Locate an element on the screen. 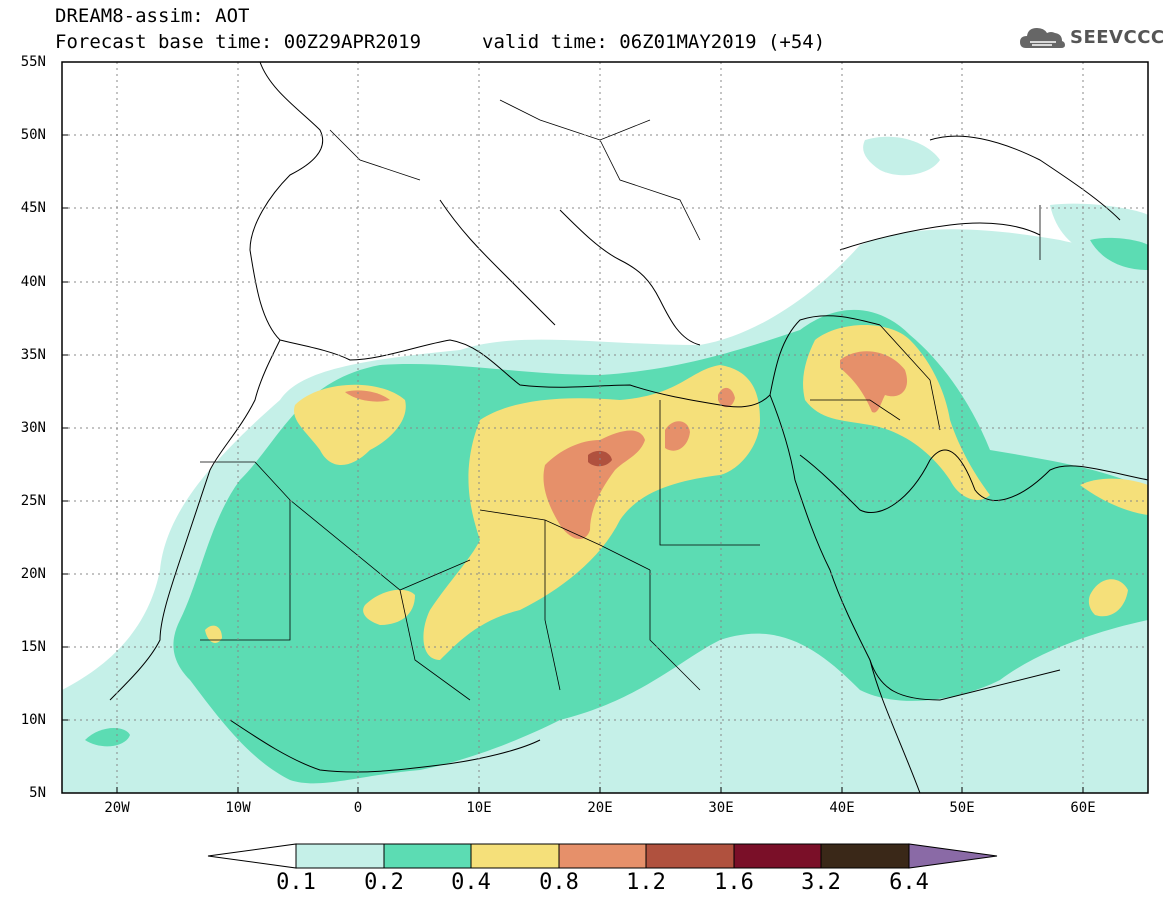 The width and height of the screenshot is (1165, 905). base-time-label: Forecast base time: 00Z29APR2019 is located at coordinates (238, 42).